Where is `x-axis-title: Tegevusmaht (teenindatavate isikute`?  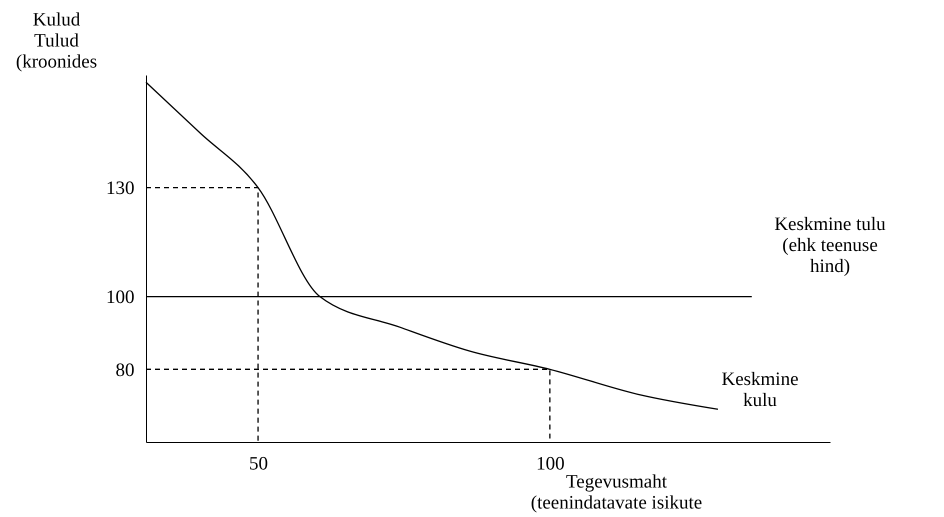 x-axis-title: Tegevusmaht (teenindatavate isikute is located at coordinates (616, 493).